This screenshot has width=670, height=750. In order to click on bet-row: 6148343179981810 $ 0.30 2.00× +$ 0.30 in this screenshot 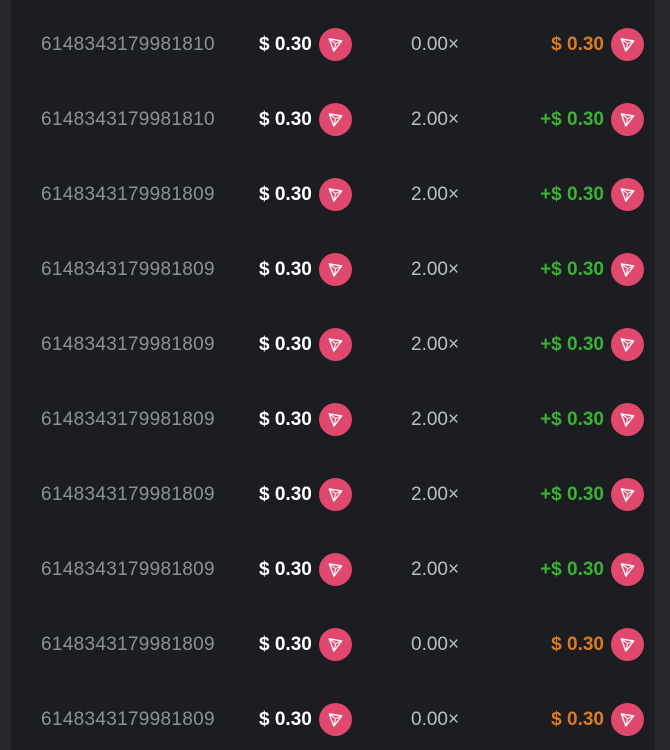, I will do `click(333, 119)`.